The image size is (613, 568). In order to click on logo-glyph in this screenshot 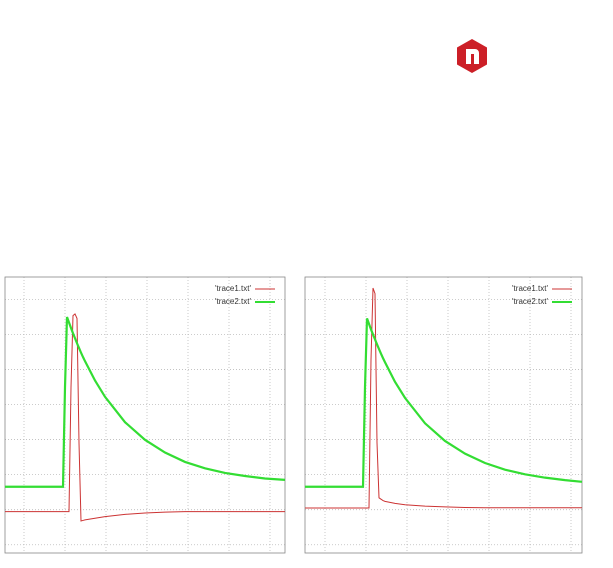, I will do `click(472, 56)`.